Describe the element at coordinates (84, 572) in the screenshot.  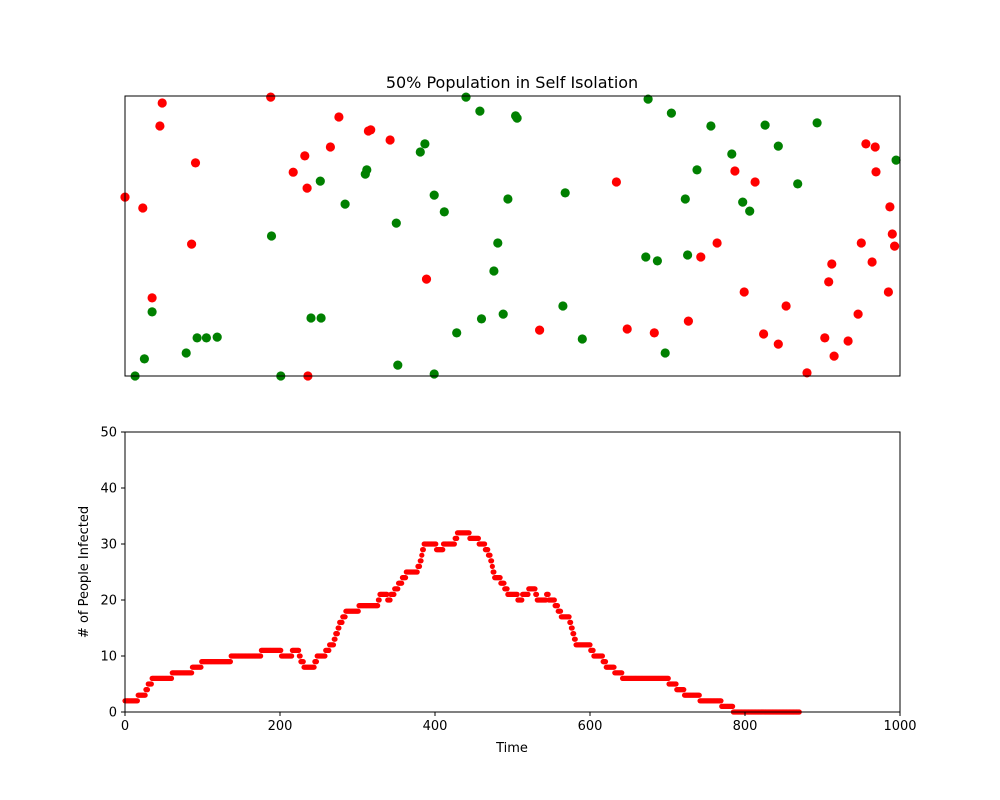
I see `y-axis-label: # of People Infected` at that location.